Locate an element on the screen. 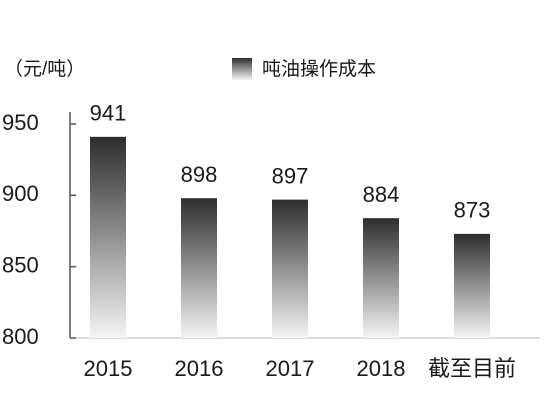  x-tick-label: 2015 is located at coordinates (108, 368).